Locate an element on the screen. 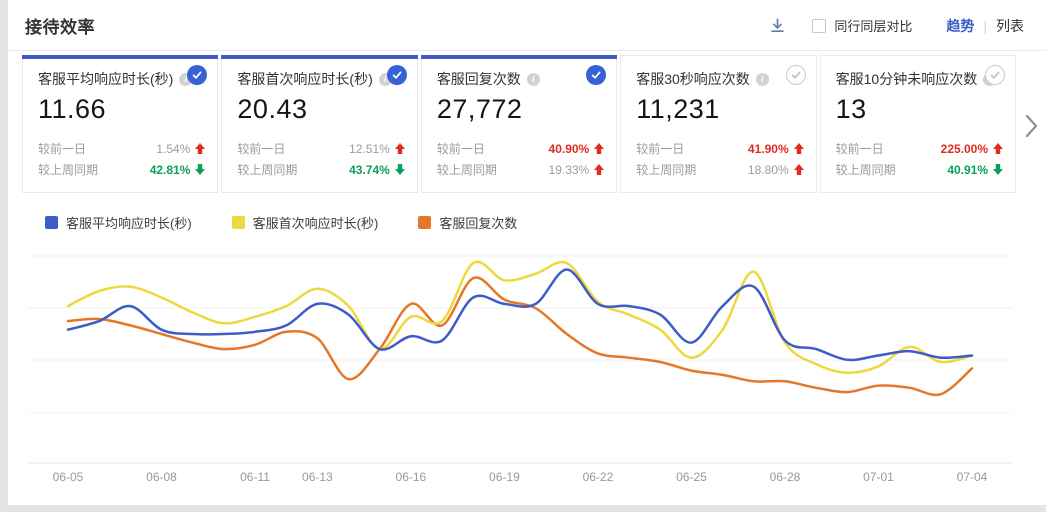 The image size is (1046, 512). legend-label: 客服首次响应时长(秒) is located at coordinates (315, 223).